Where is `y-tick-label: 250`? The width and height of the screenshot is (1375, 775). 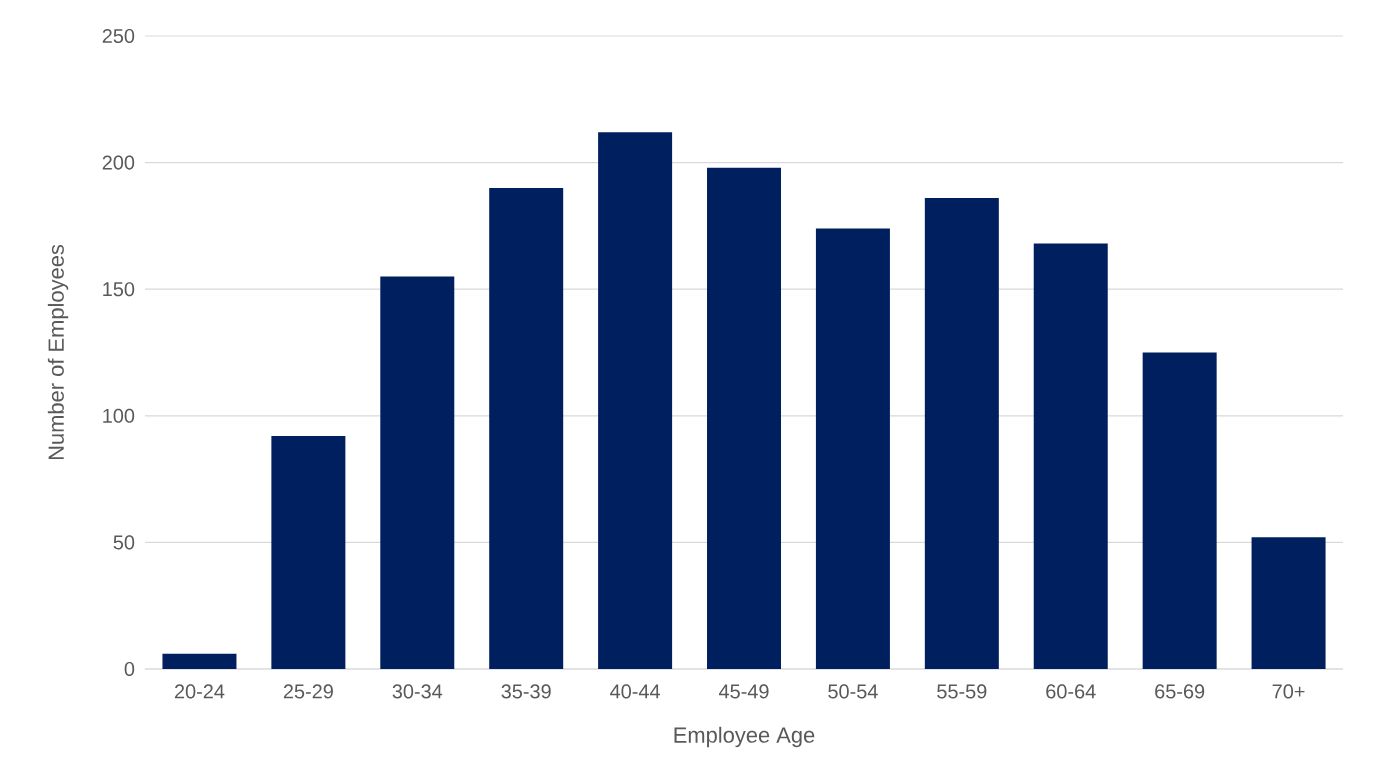 y-tick-label: 250 is located at coordinates (118, 36).